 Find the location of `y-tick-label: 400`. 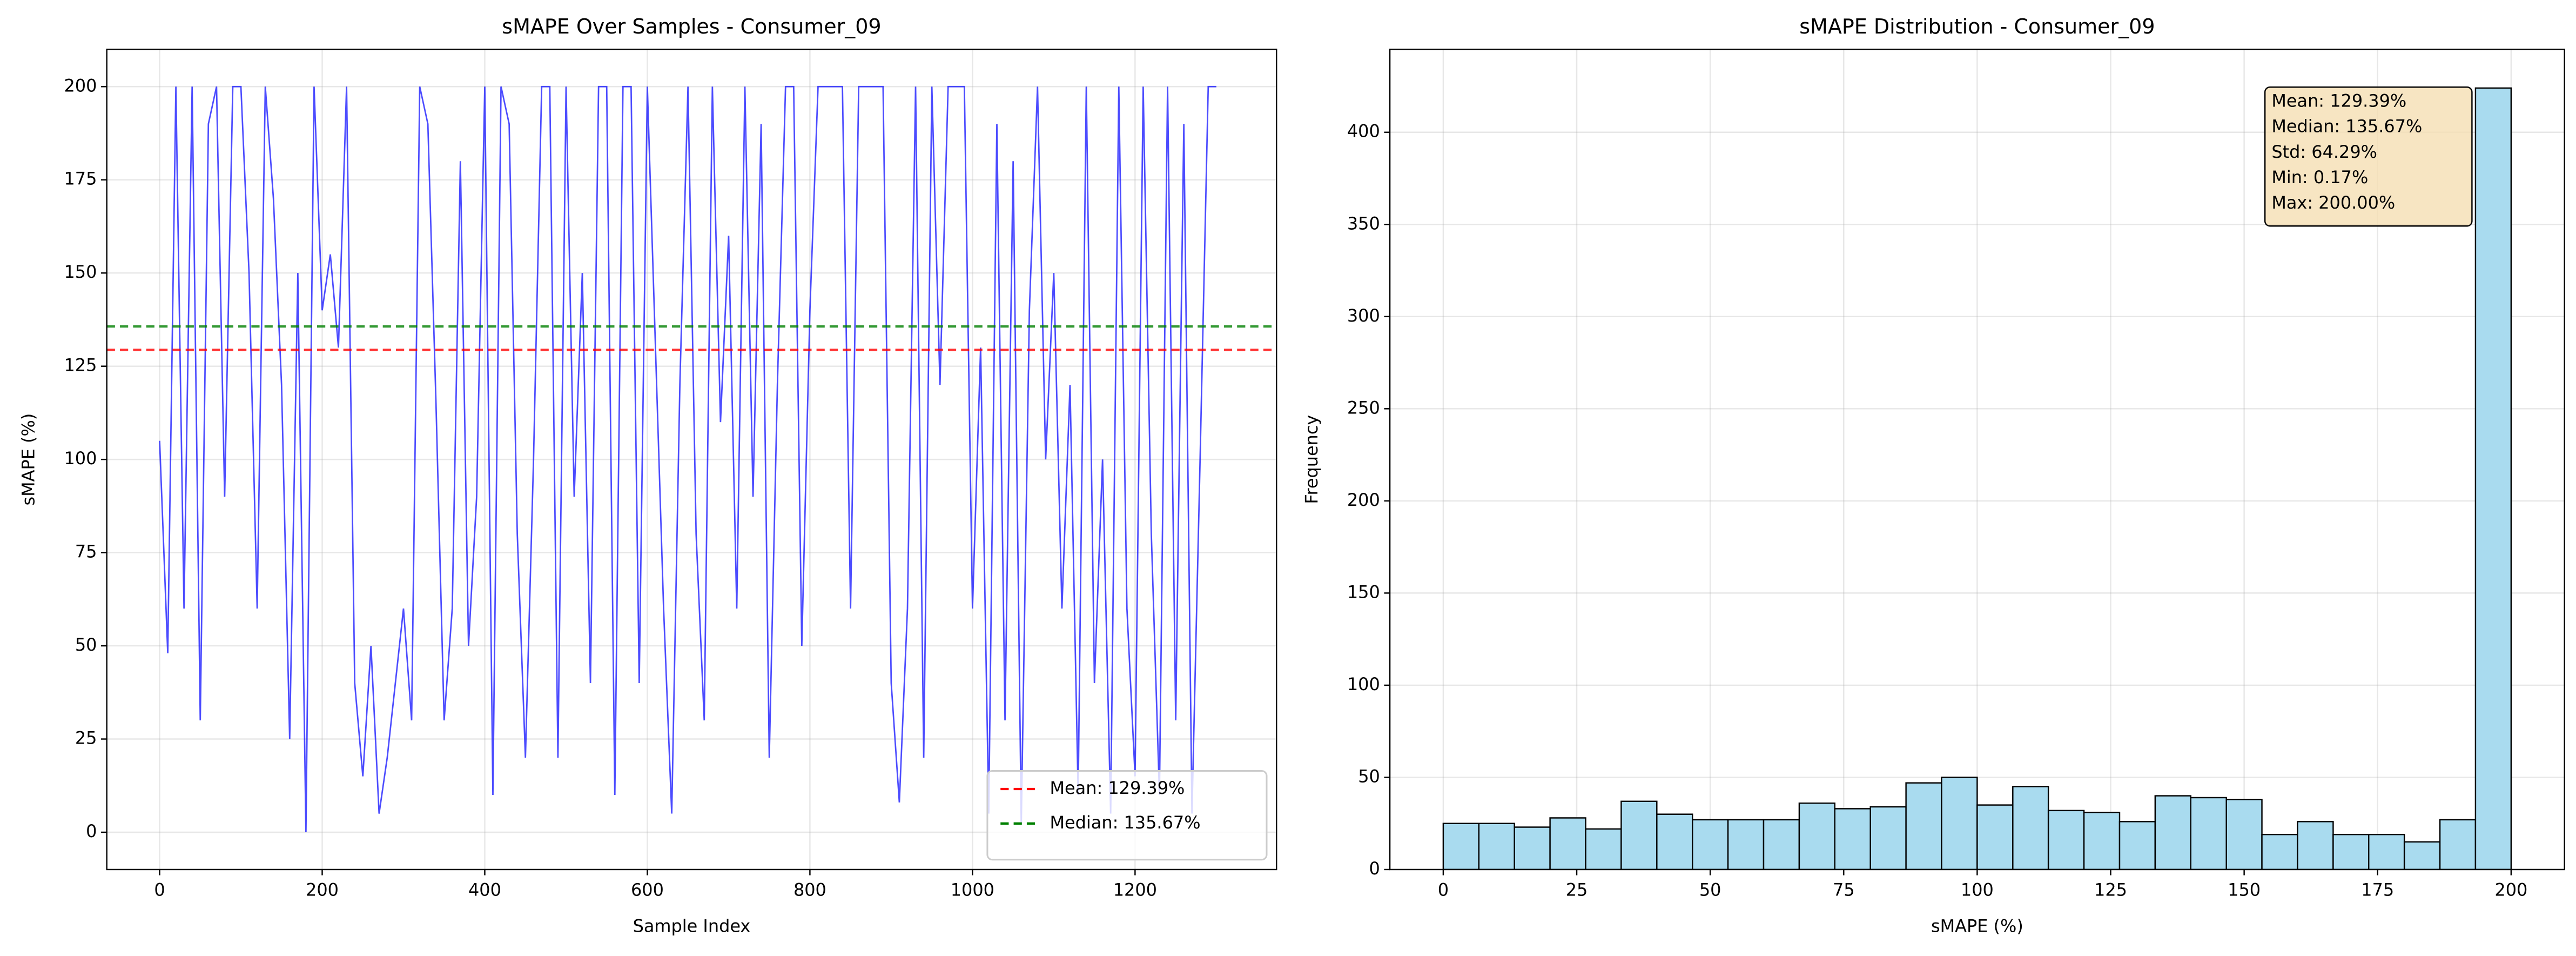

y-tick-label: 400 is located at coordinates (1363, 131).